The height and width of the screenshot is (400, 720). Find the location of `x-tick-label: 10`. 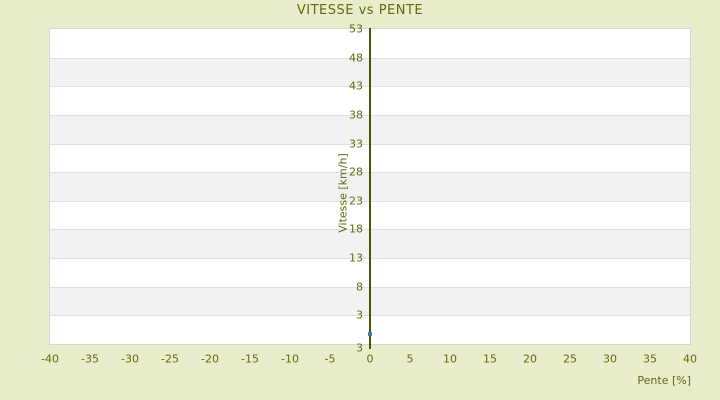

x-tick-label: 10 is located at coordinates (450, 359).